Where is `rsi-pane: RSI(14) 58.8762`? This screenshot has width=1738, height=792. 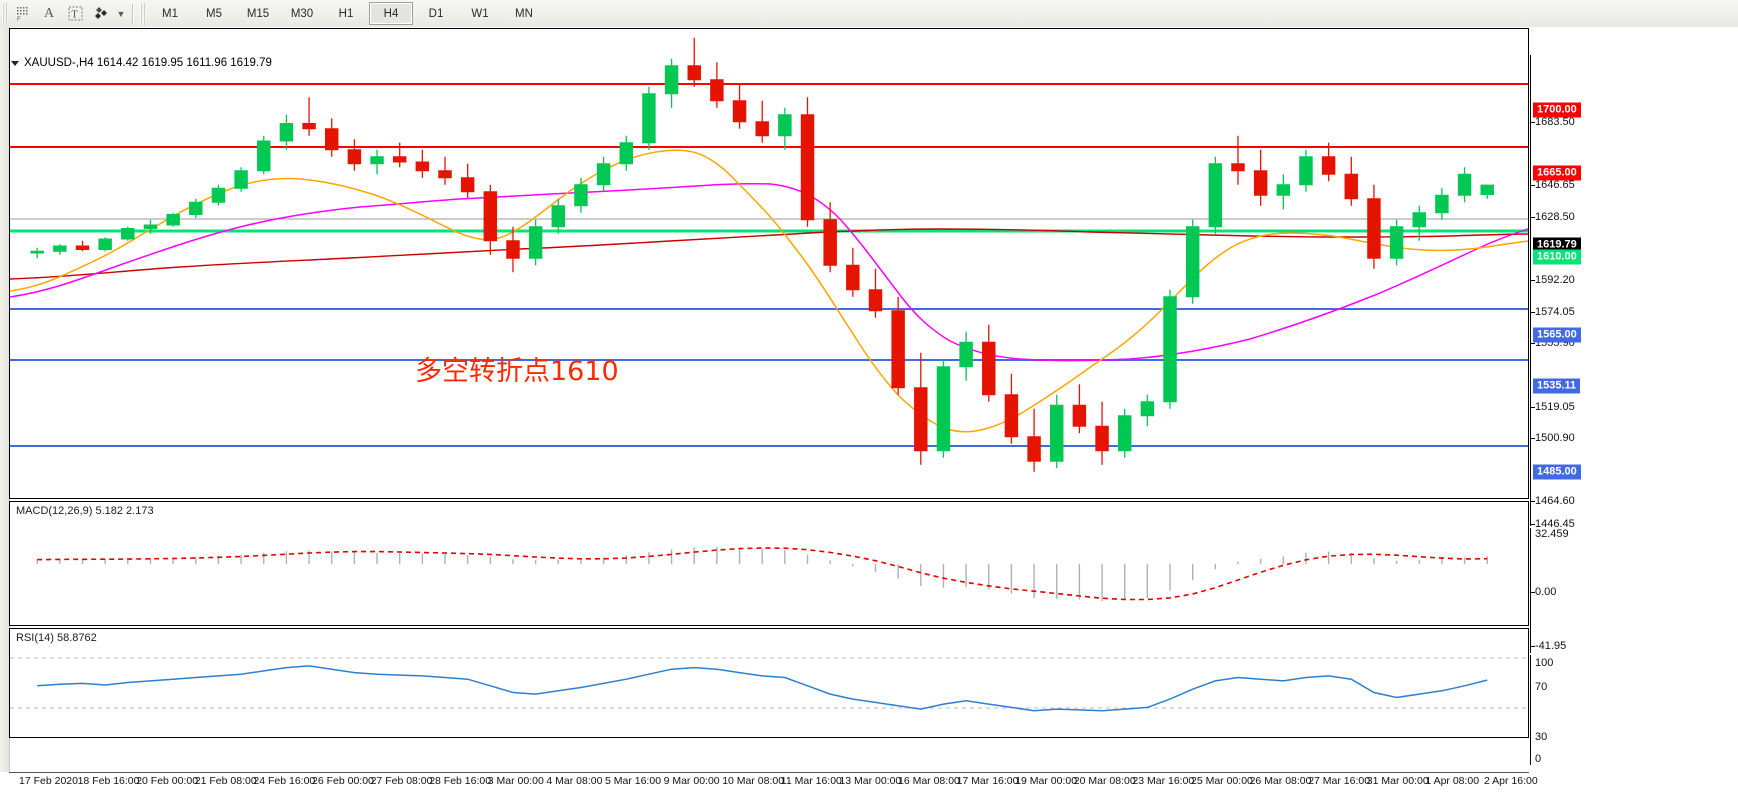
rsi-pane: RSI(14) 58.8762 is located at coordinates (769, 683).